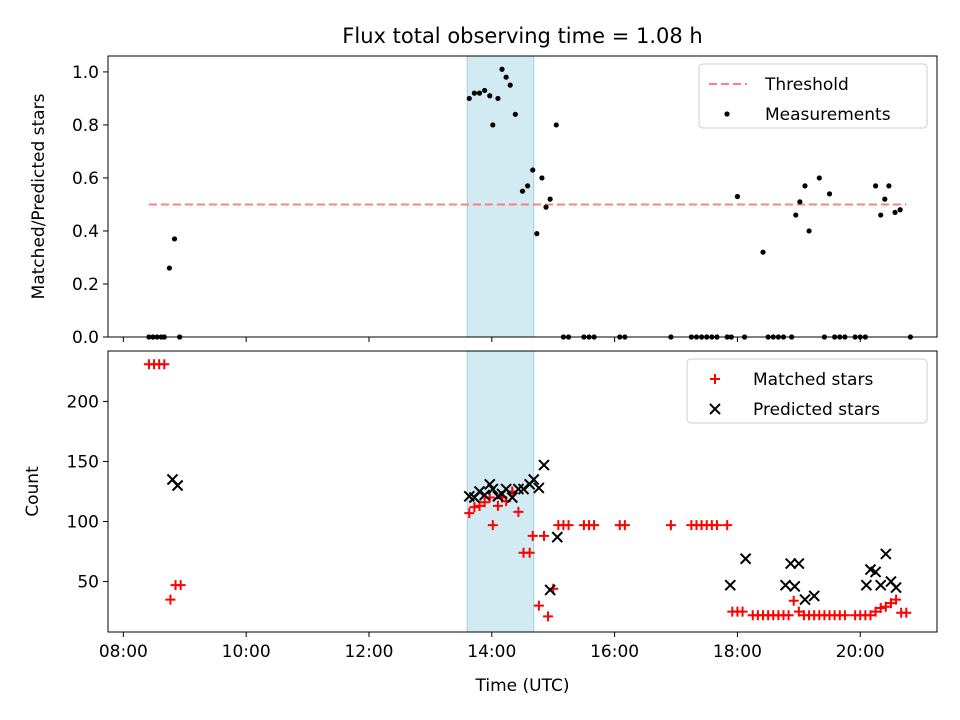 Image resolution: width=960 pixels, height=720 pixels. I want to click on y-tick-label: 200, so click(83, 402).